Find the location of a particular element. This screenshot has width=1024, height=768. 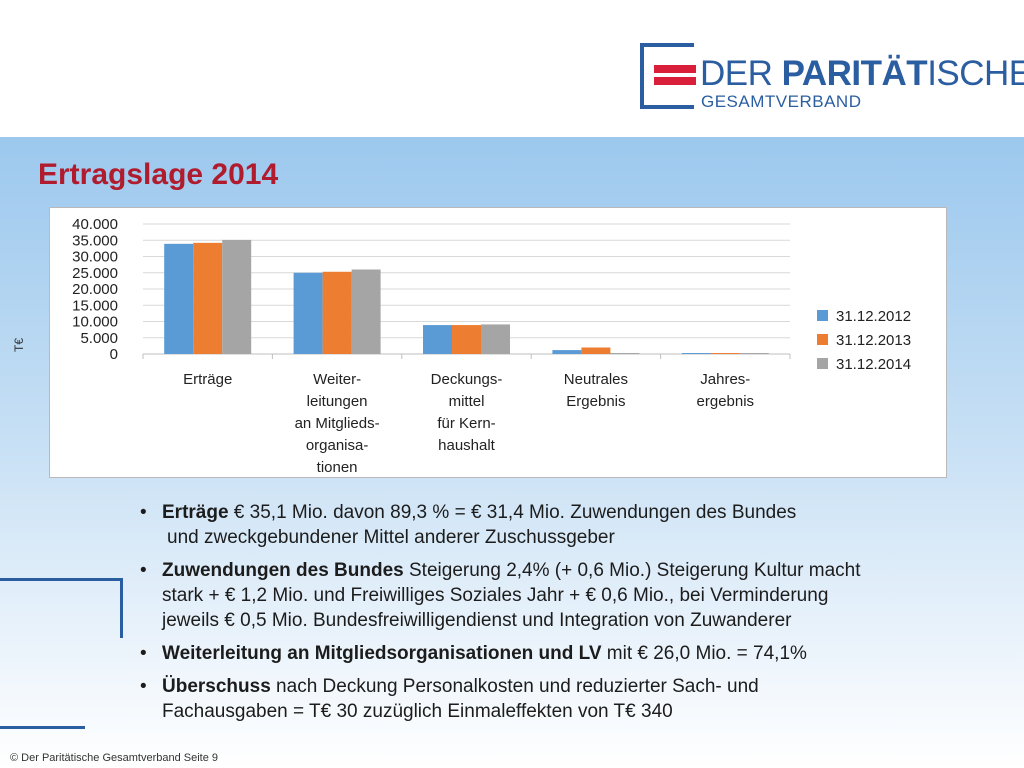

logo: DER PARITÄTISCHE GESAMTVERBAND is located at coordinates (828, 76).